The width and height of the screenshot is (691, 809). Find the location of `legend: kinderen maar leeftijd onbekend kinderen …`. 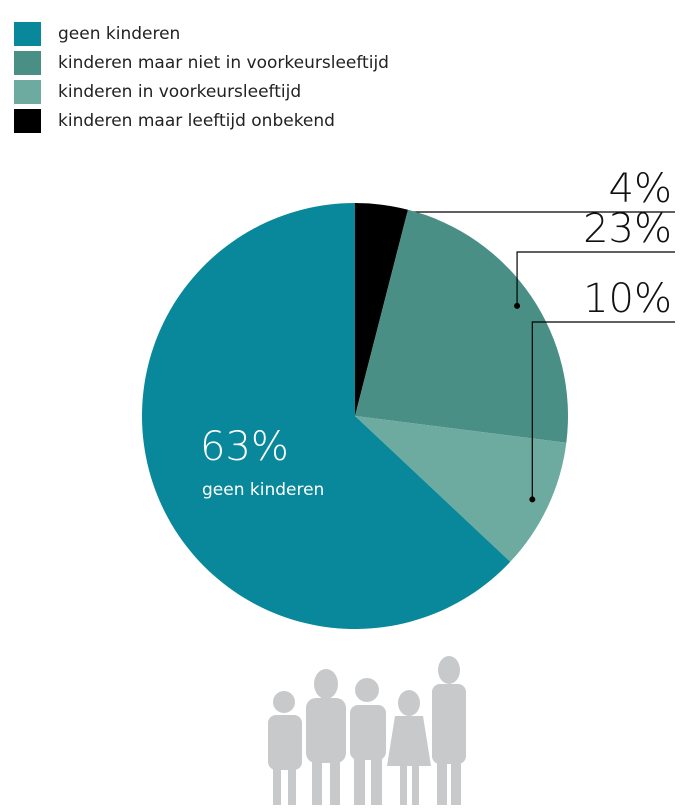

legend: kinderen maar leeftijd onbekend kinderen … is located at coordinates (201, 77).